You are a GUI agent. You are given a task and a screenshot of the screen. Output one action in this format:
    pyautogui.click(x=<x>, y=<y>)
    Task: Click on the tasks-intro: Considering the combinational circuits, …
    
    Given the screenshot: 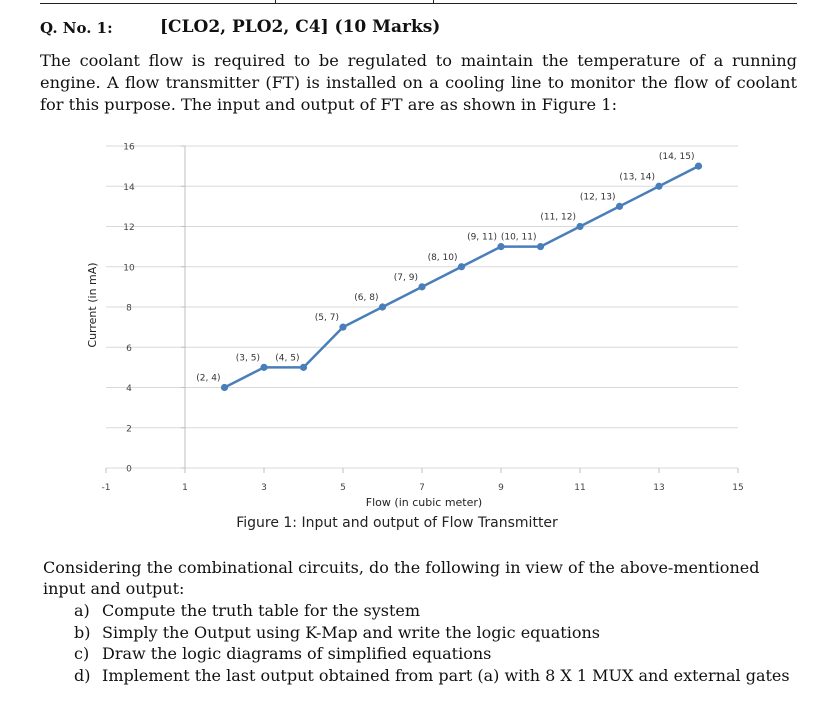 What is the action you would take?
    pyautogui.click(x=401, y=578)
    